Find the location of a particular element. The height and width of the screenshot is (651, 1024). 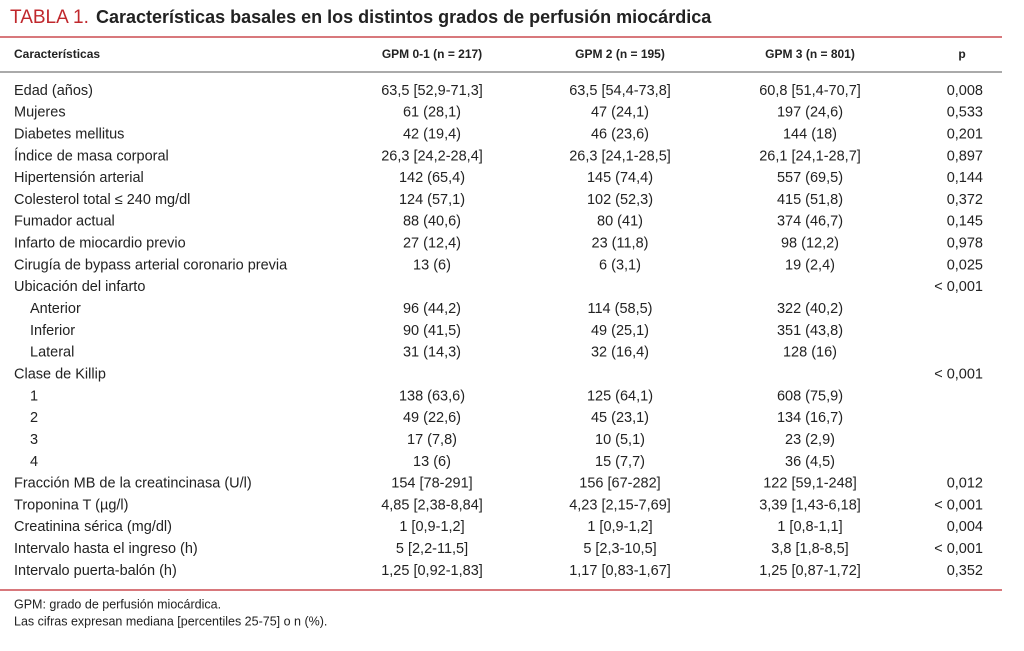

footnote: GPM: grado de perfusión miocárdica. is located at coordinates (117, 604).